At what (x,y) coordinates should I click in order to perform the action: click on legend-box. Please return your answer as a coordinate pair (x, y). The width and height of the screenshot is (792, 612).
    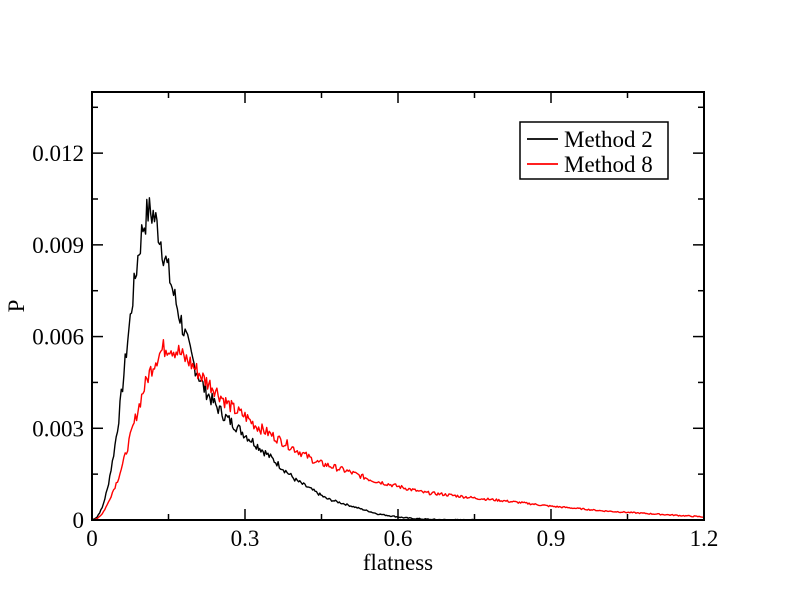
    Looking at the image, I should click on (594, 150).